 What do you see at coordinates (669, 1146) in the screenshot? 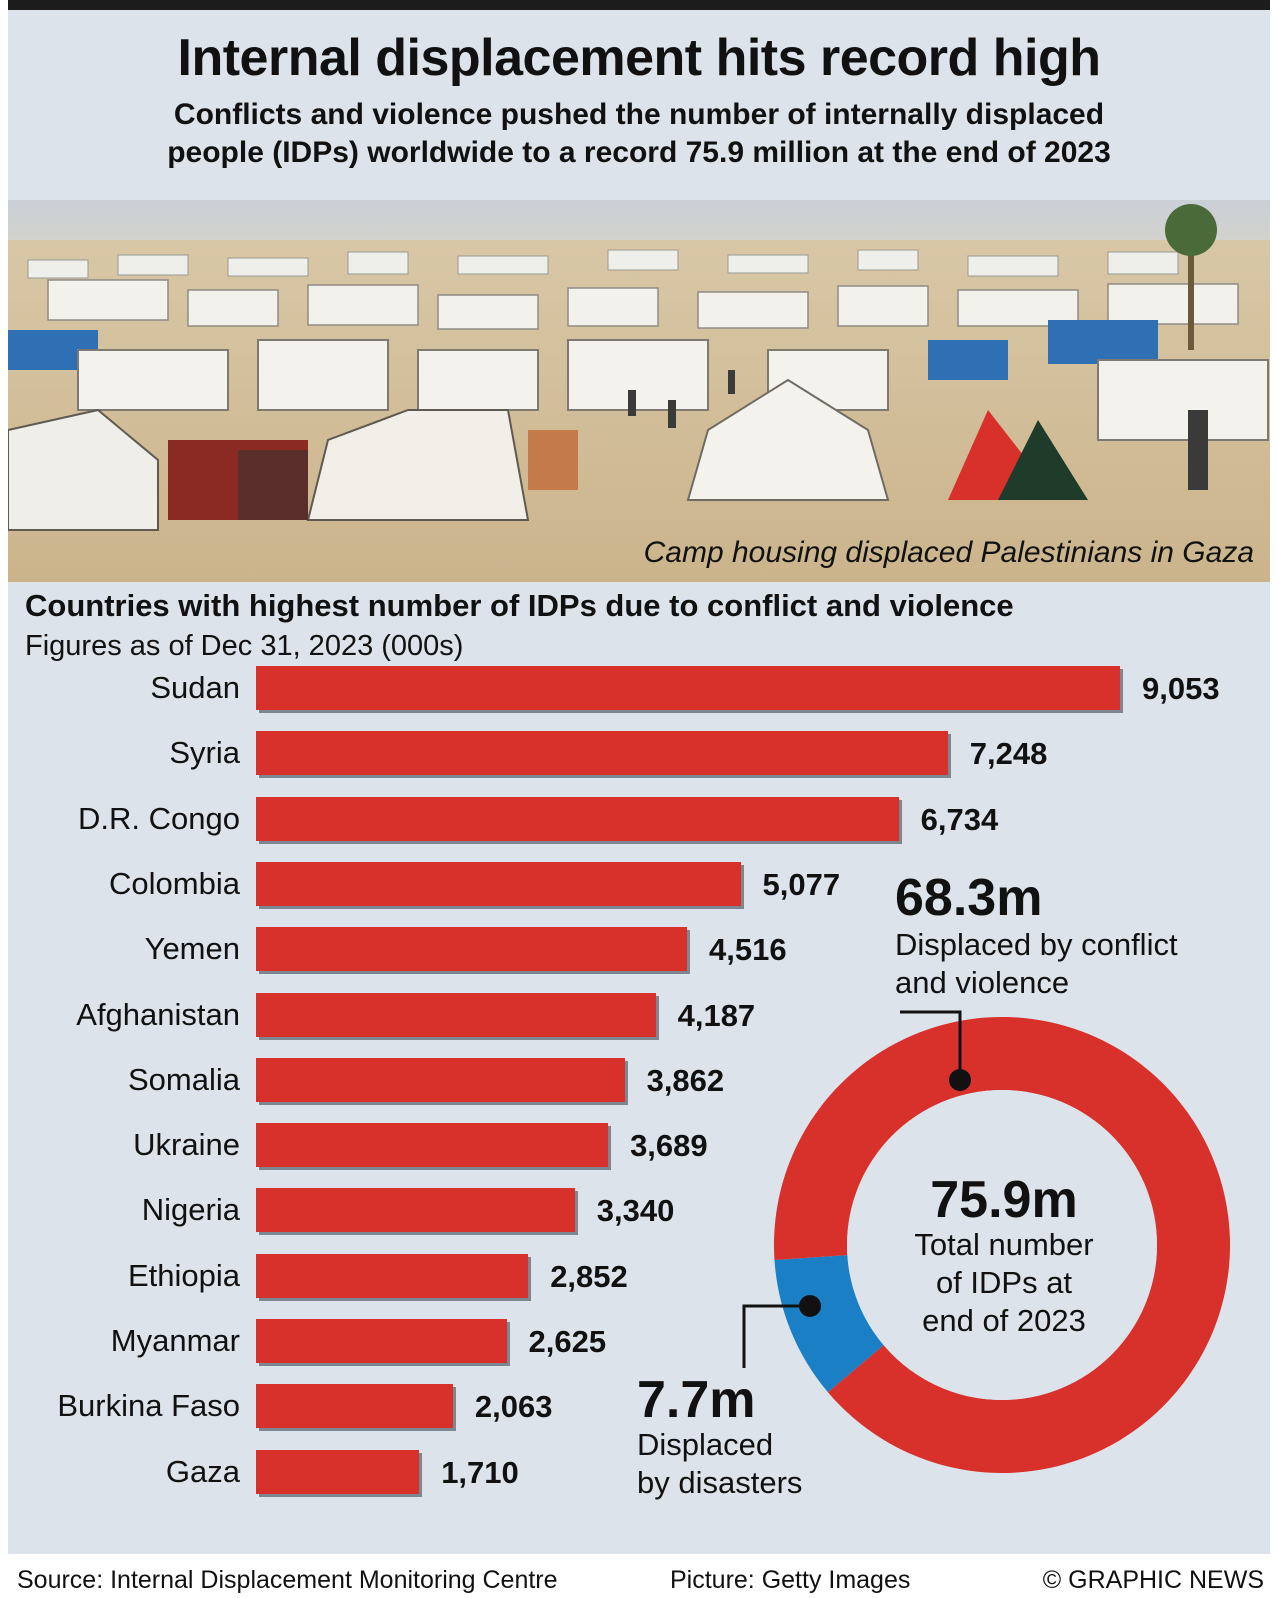
I see `bar-value-label: 3,689` at bounding box center [669, 1146].